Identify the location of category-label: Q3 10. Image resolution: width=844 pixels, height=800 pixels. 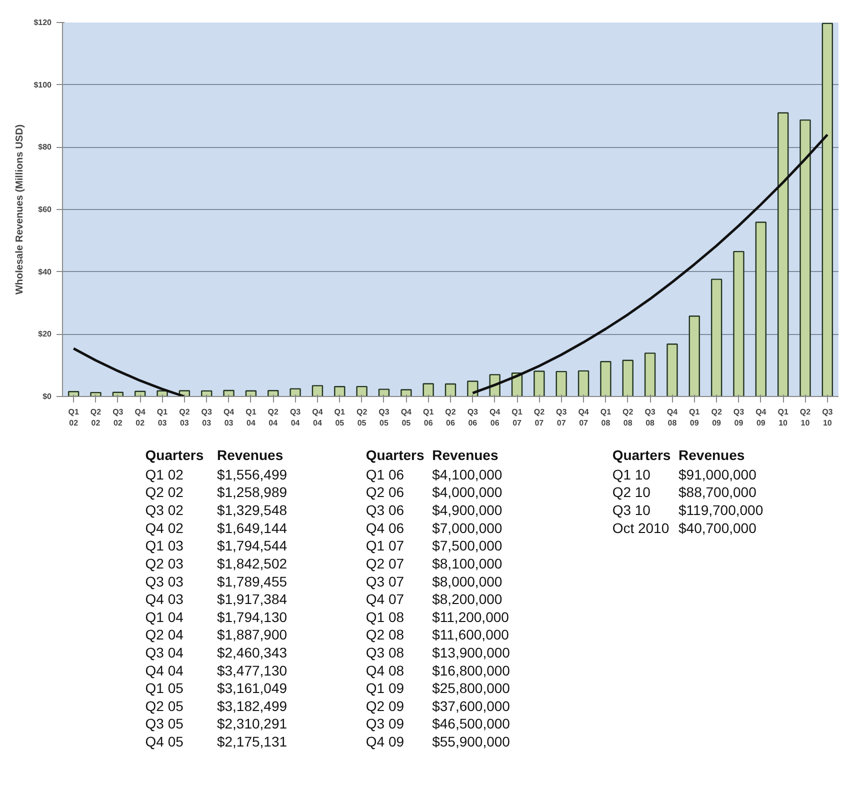
(631, 510).